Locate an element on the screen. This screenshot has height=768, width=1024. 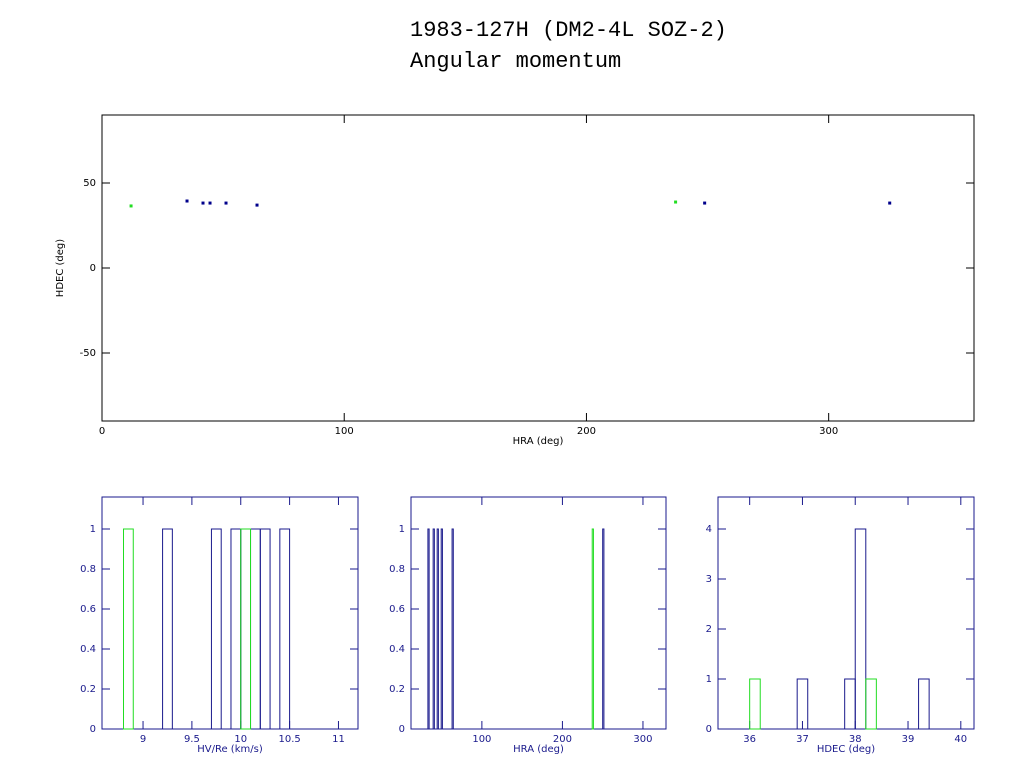
x-tick-label: 11 is located at coordinates (338, 739).